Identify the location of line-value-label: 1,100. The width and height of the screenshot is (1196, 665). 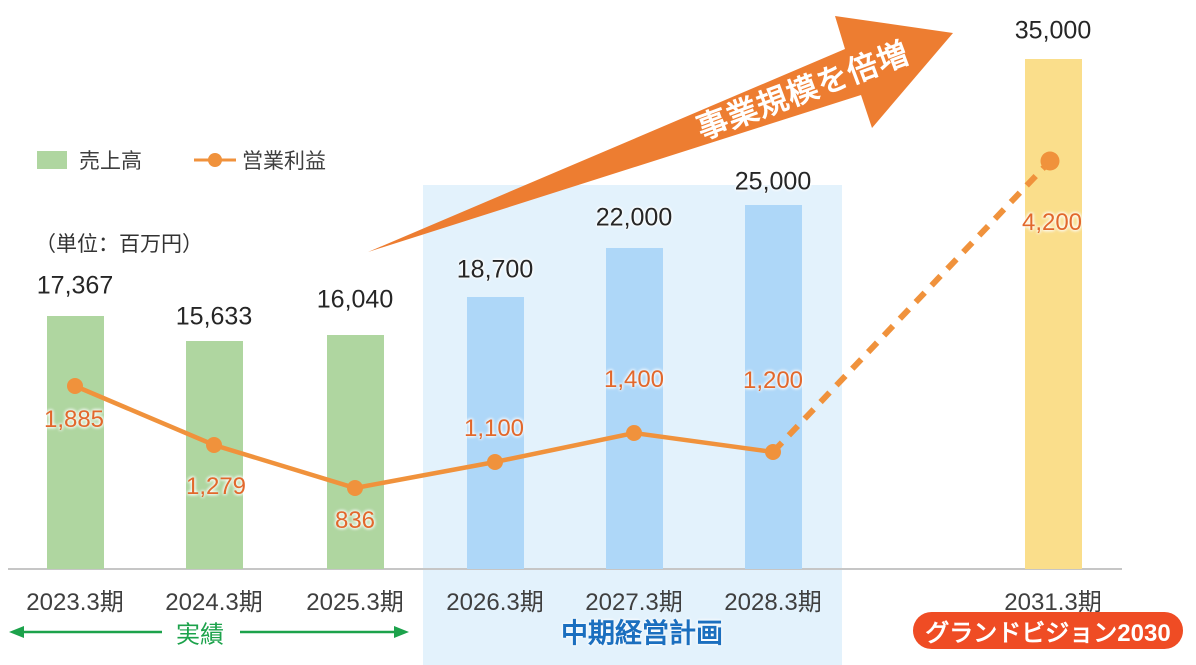
(494, 428).